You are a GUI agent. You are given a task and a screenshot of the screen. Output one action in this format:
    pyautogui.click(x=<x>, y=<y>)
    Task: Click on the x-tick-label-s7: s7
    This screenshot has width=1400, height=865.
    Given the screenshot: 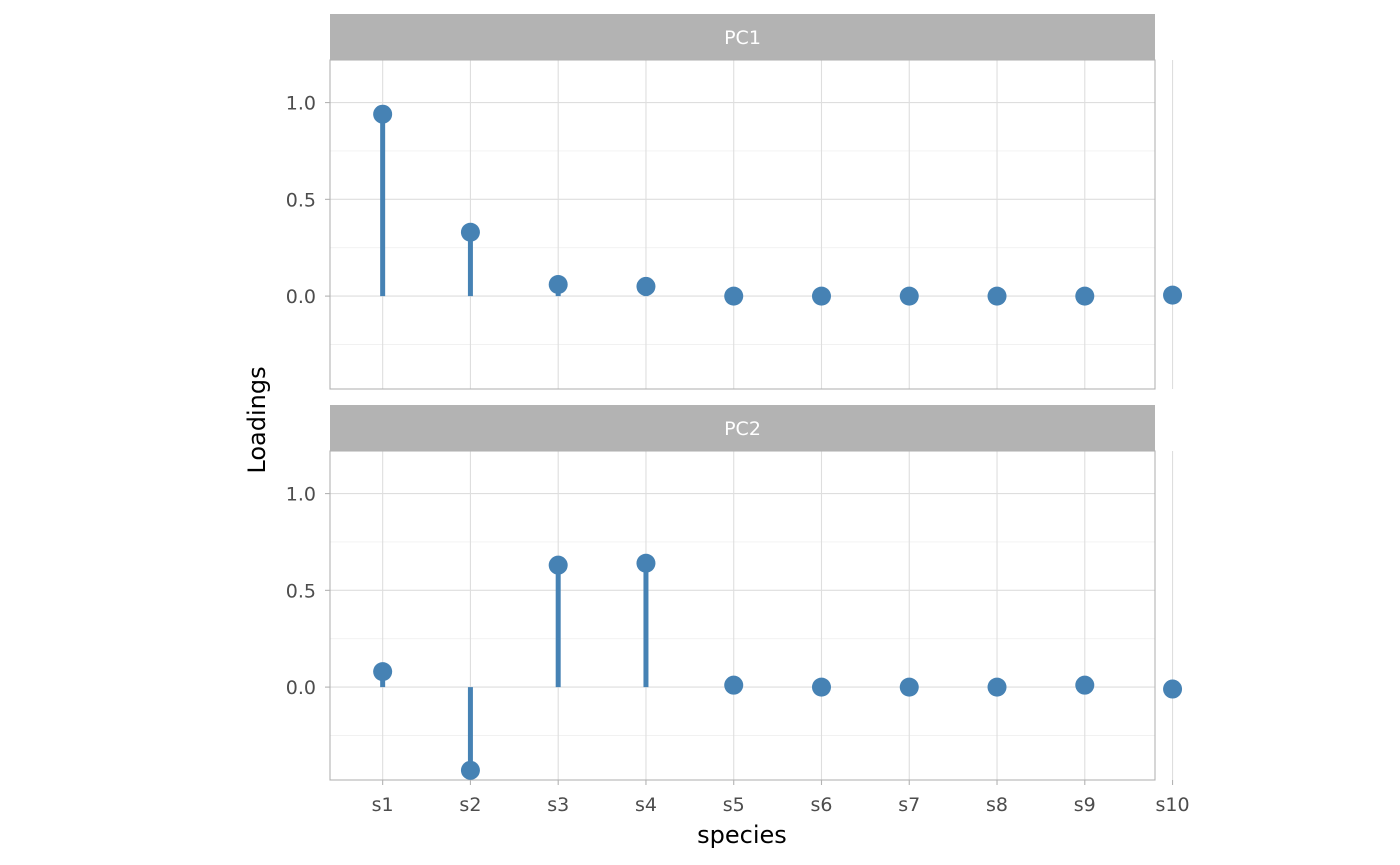 What is the action you would take?
    pyautogui.click(x=909, y=805)
    